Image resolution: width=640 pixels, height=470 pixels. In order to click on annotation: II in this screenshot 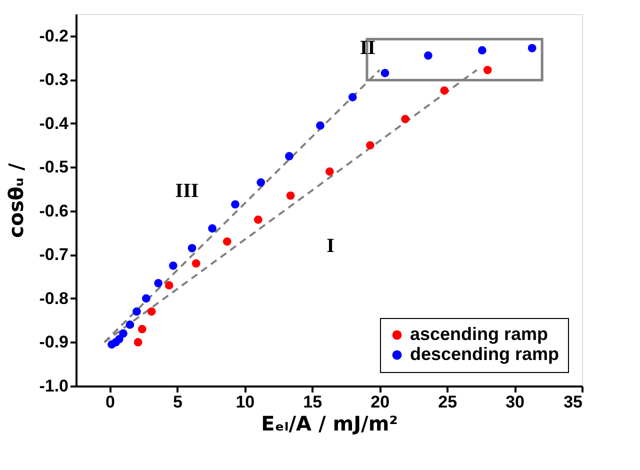, I will do `click(368, 48)`.